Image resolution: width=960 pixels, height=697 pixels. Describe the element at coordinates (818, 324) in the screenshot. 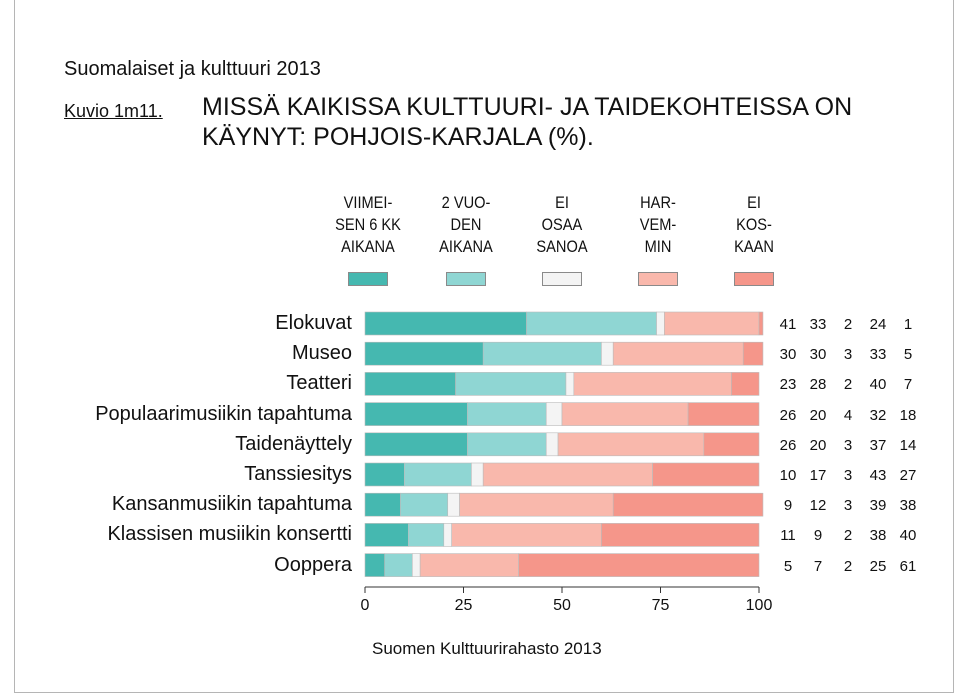

I see `value-label: 33` at that location.